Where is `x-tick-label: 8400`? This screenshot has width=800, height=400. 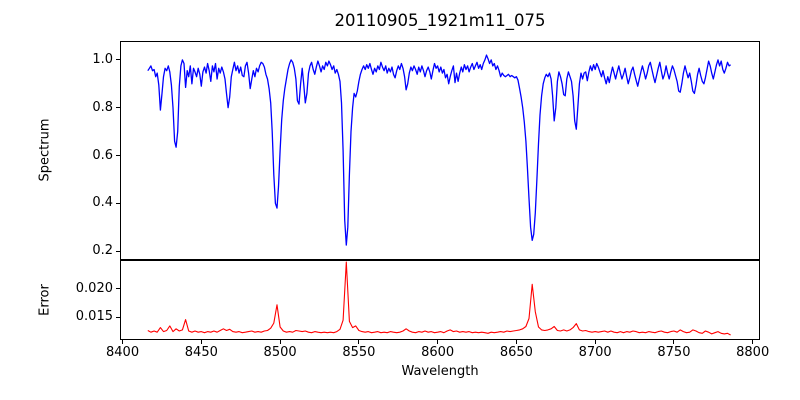
x-tick-label: 8400 is located at coordinates (123, 352).